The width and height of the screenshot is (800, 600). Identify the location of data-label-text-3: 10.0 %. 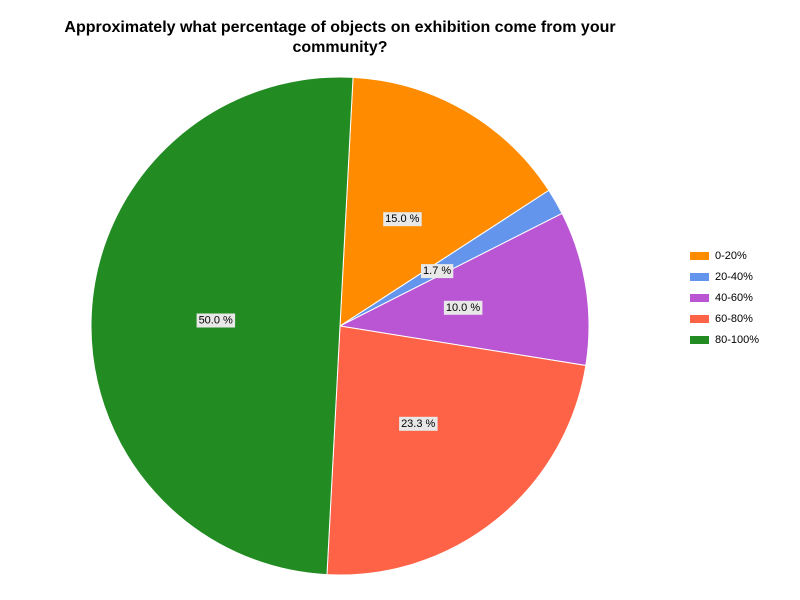
(463, 308).